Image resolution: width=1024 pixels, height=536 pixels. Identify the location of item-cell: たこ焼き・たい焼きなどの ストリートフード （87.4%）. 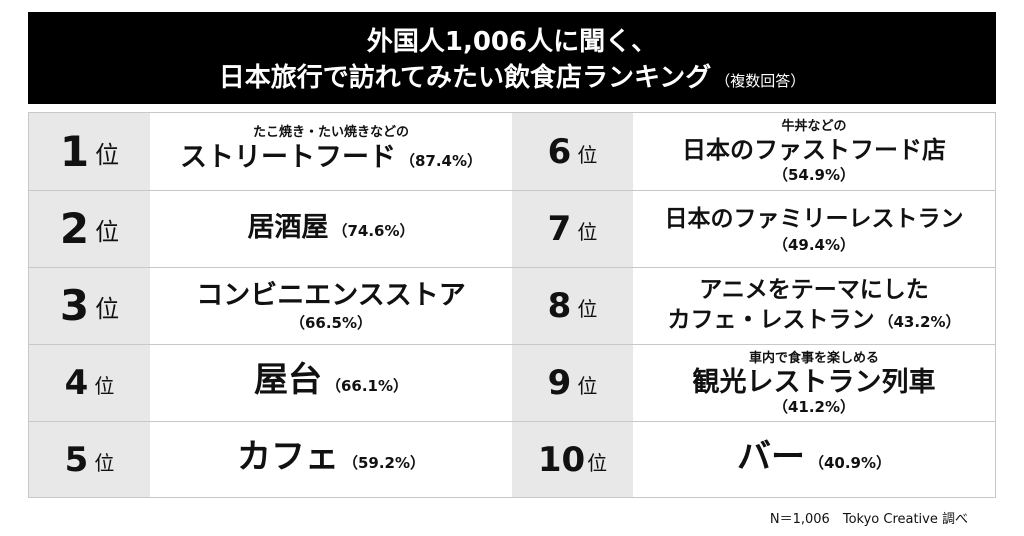
(331, 151).